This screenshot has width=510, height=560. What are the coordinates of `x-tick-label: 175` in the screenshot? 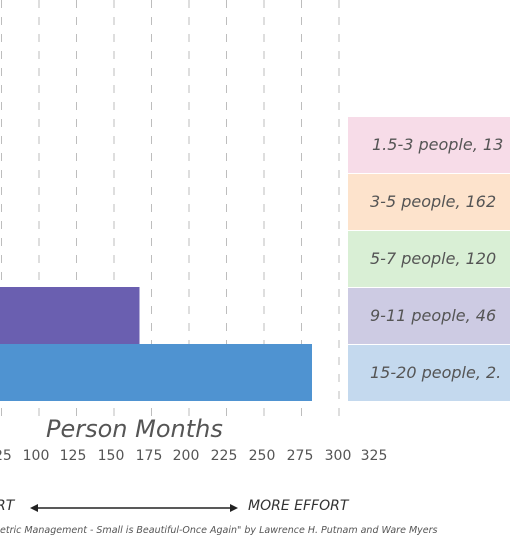 It's located at (149, 456).